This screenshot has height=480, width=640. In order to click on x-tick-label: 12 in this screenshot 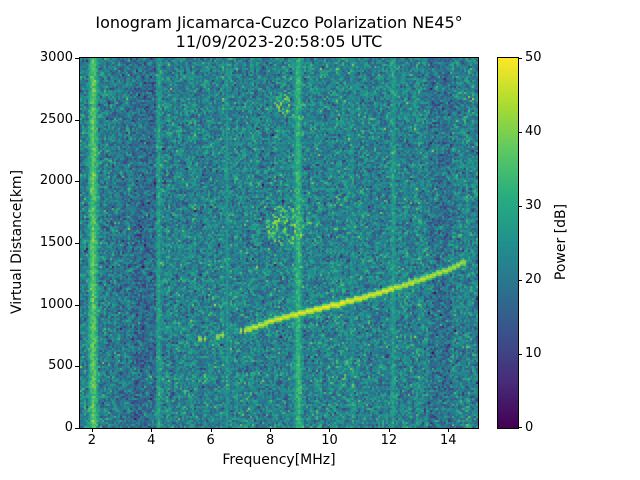, I will do `click(389, 440)`.